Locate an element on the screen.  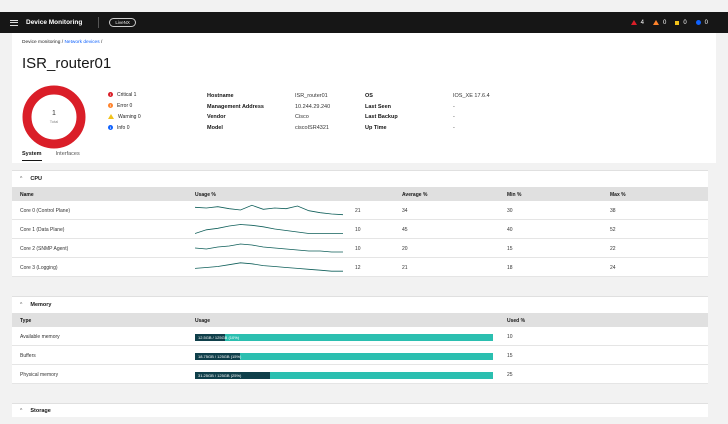
os-value: IOS_XE 17.6.4 is located at coordinates (471, 96).